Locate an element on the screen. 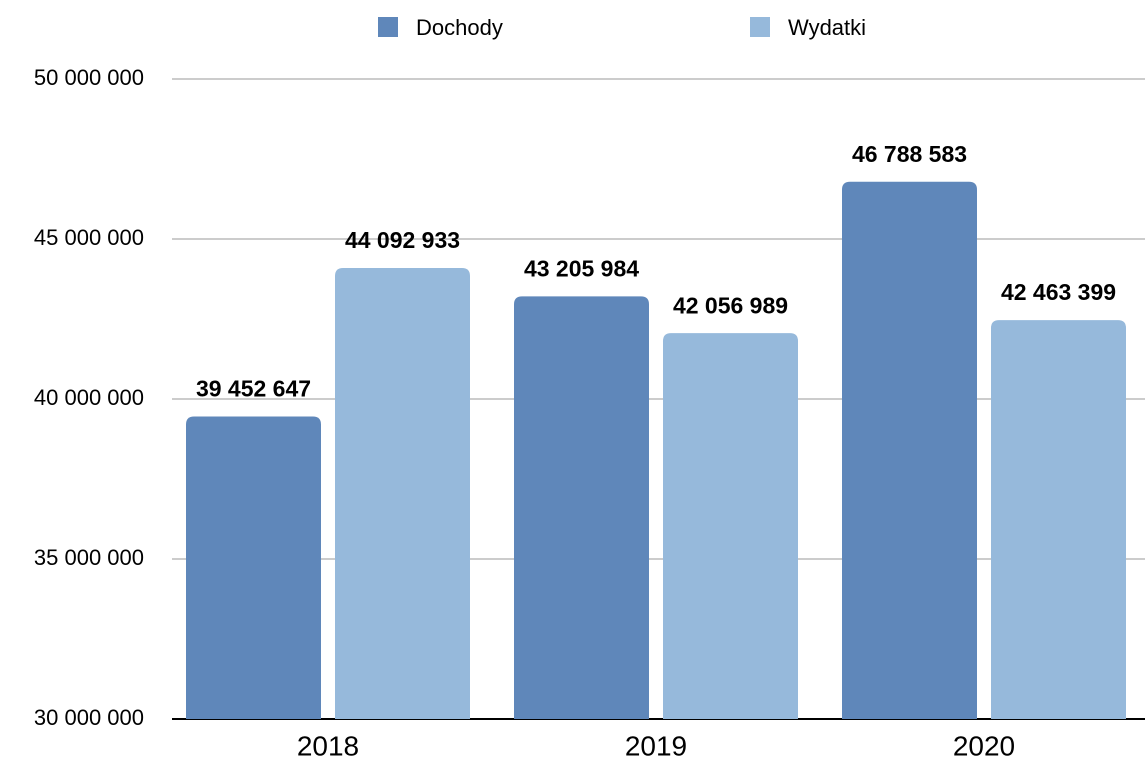  y-tick-label: 40 000 000 is located at coordinates (89, 397).